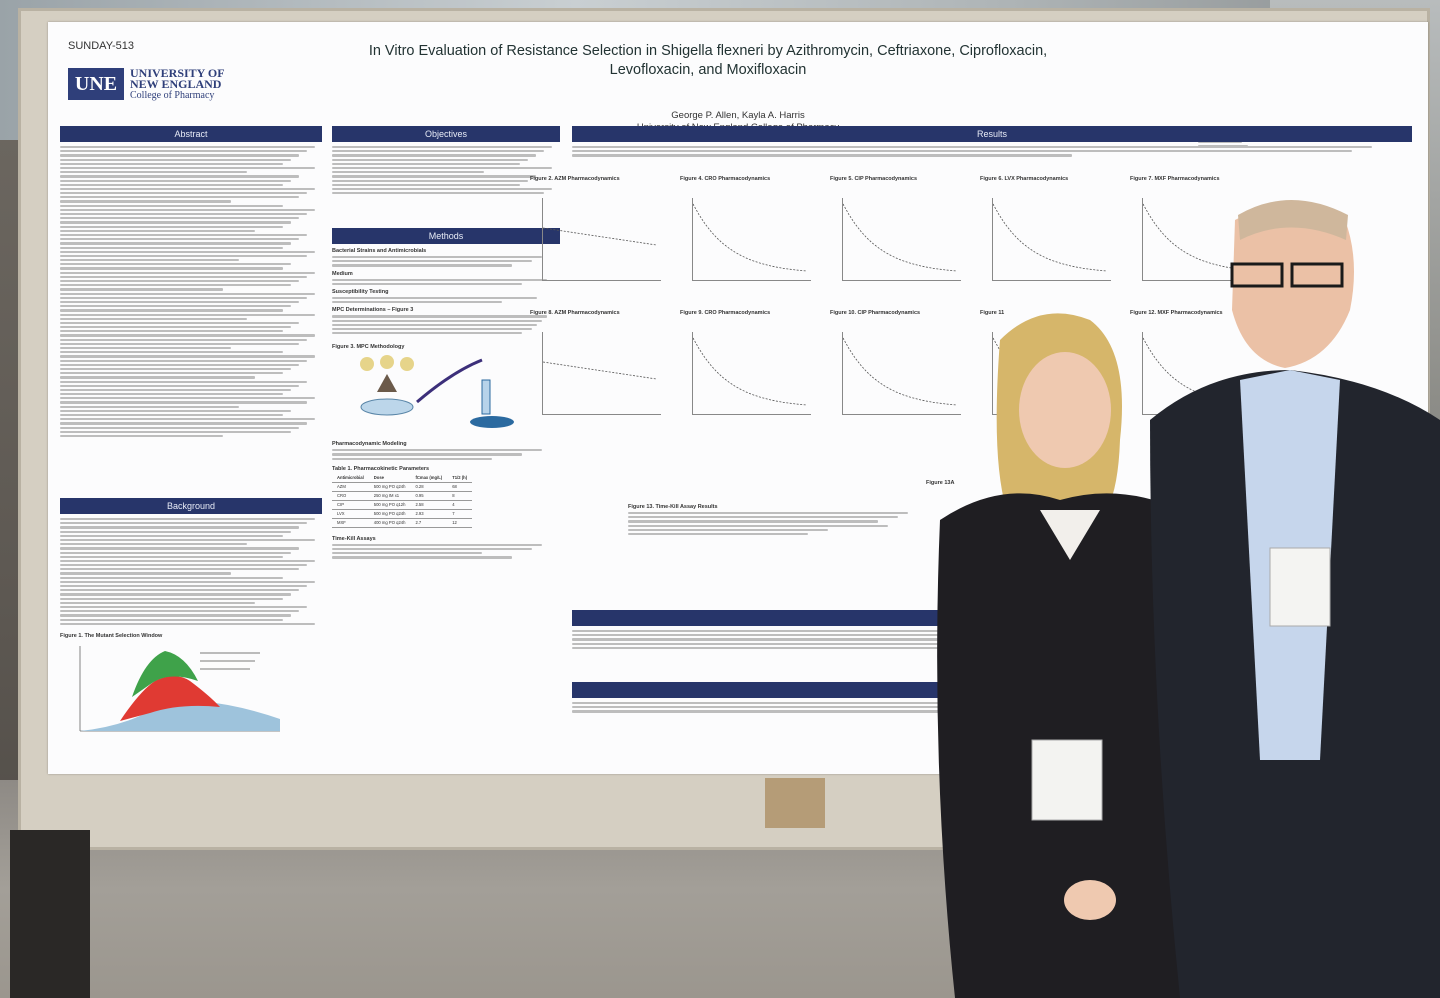  I want to click on table-row: LVX 500 mg PO q24h 2.93 7, so click(402, 514).